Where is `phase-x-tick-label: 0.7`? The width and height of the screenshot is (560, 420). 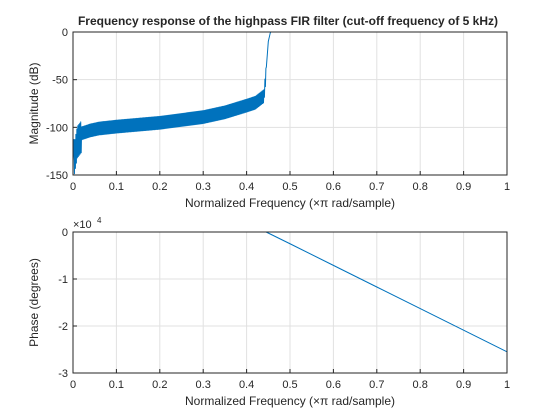 phase-x-tick-label: 0.7 is located at coordinates (376, 385).